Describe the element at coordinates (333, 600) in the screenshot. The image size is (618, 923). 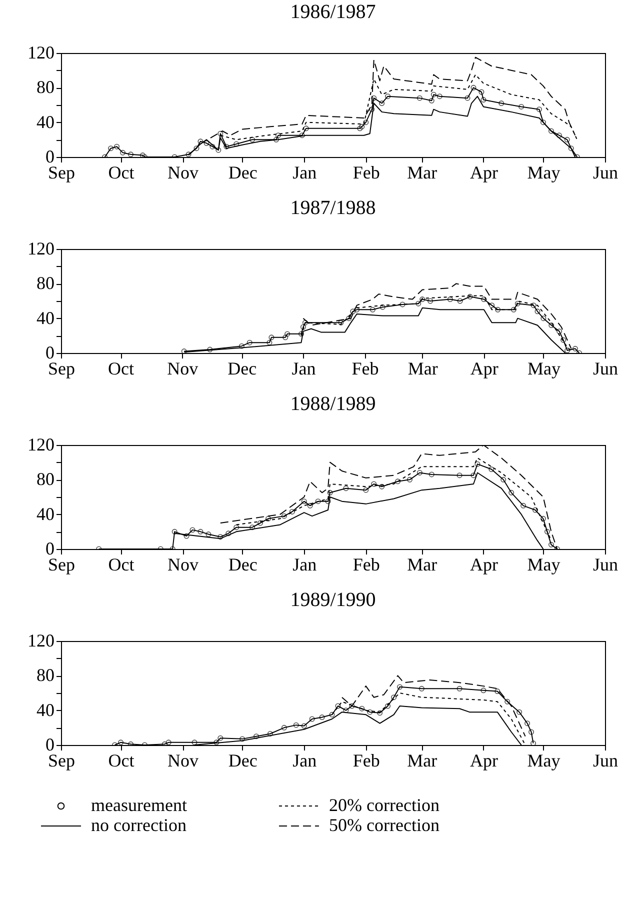
I see `chart-title: 1989/1990` at that location.